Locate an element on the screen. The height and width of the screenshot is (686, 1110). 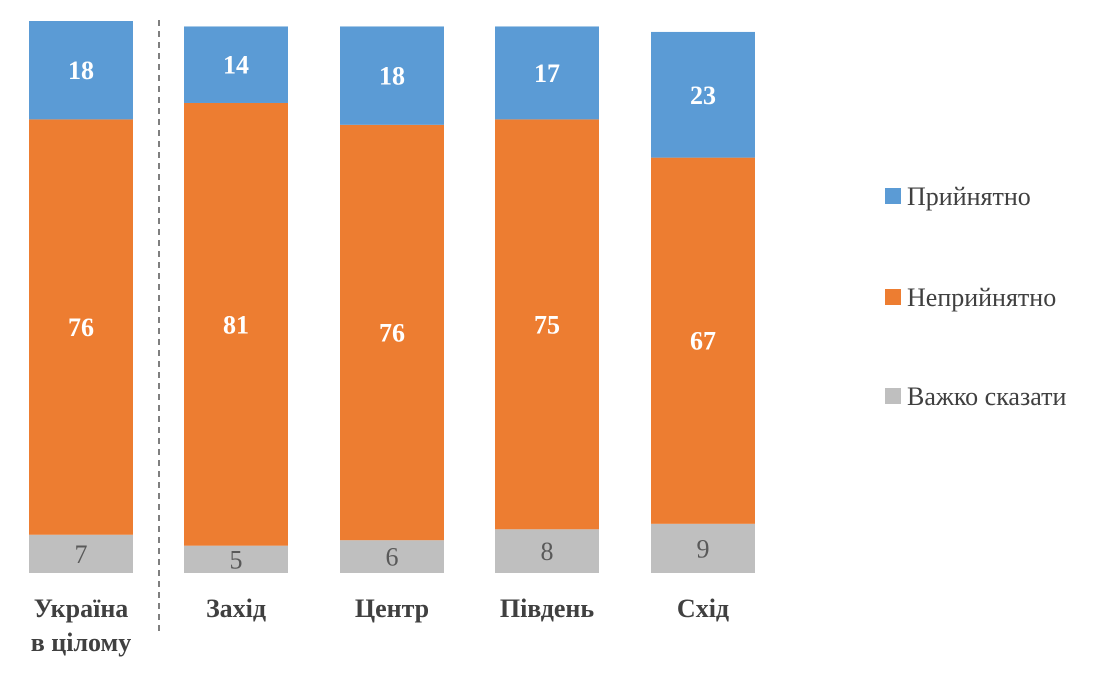
data-label-unacceptable-1: 81 is located at coordinates (236, 324).